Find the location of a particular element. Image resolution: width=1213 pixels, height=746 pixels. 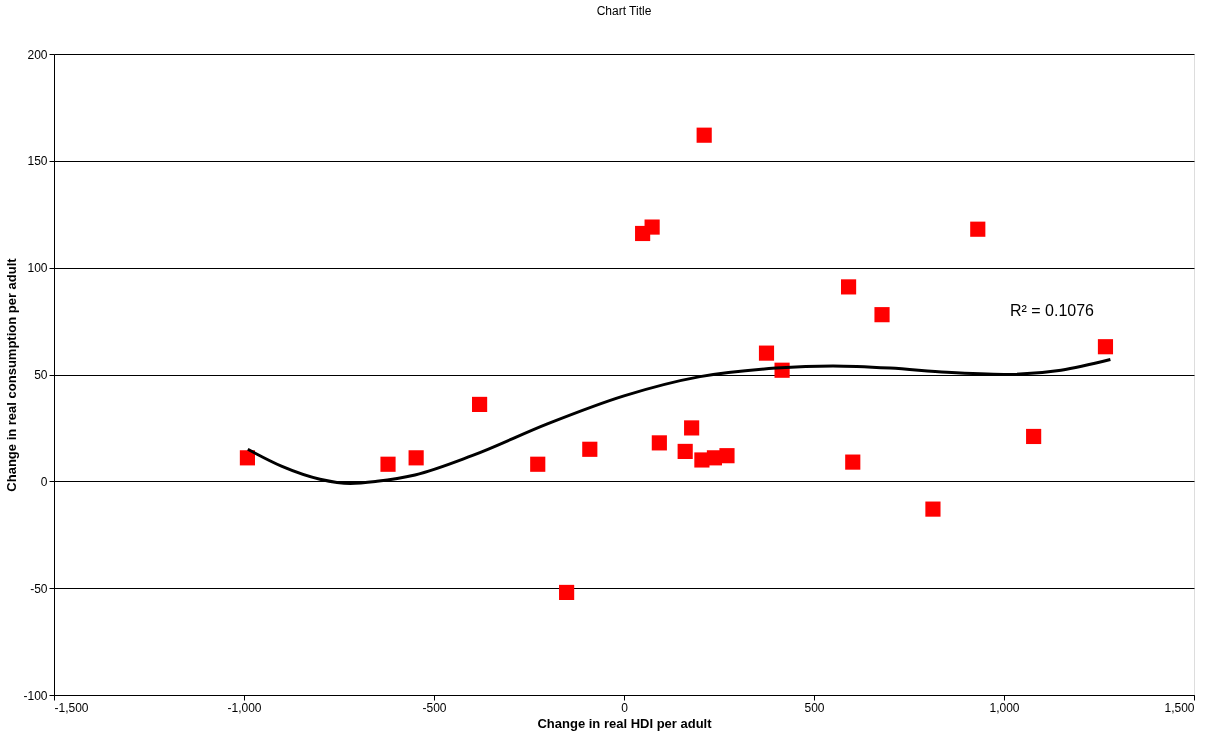

x-tick-label: -1,500 is located at coordinates (71, 707).